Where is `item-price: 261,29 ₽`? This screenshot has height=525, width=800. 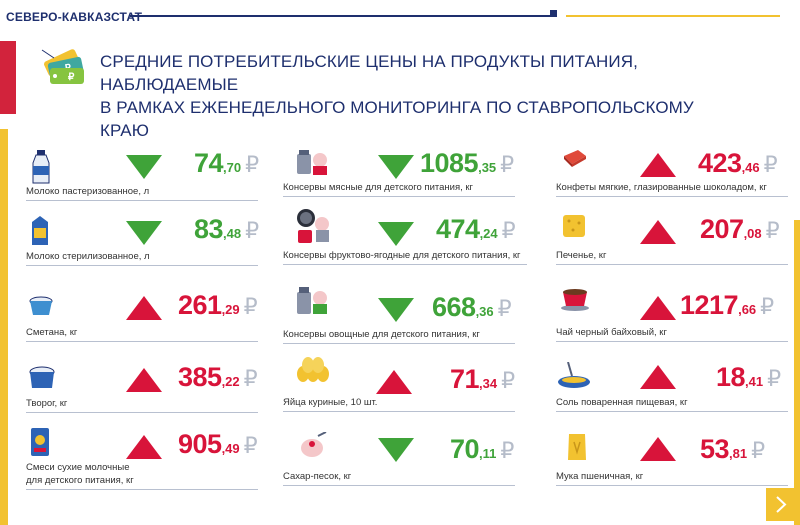 item-price: 261,29 ₽ is located at coordinates (218, 305).